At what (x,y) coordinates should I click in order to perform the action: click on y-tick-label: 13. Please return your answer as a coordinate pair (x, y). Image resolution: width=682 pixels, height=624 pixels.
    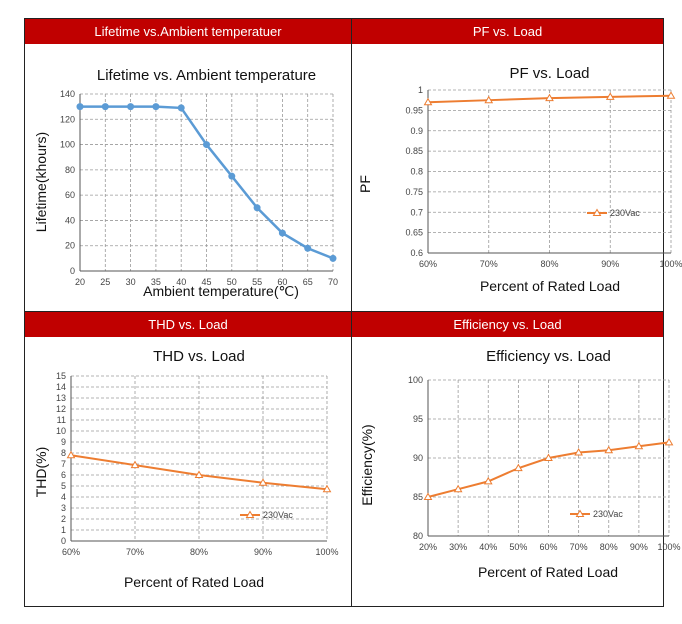
    Looking at the image, I should click on (61, 398).